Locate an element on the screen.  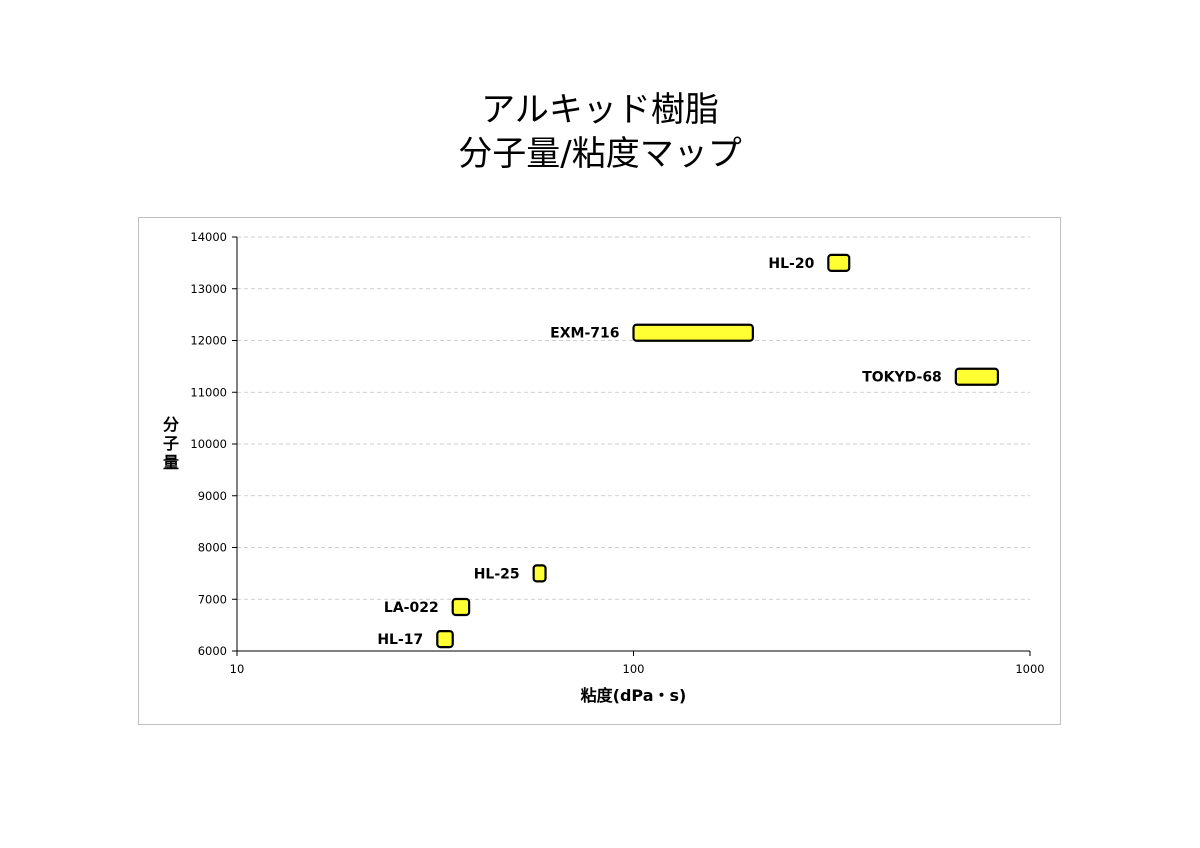
x-tick-labels: 10 100 1000 is located at coordinates (637, 669).